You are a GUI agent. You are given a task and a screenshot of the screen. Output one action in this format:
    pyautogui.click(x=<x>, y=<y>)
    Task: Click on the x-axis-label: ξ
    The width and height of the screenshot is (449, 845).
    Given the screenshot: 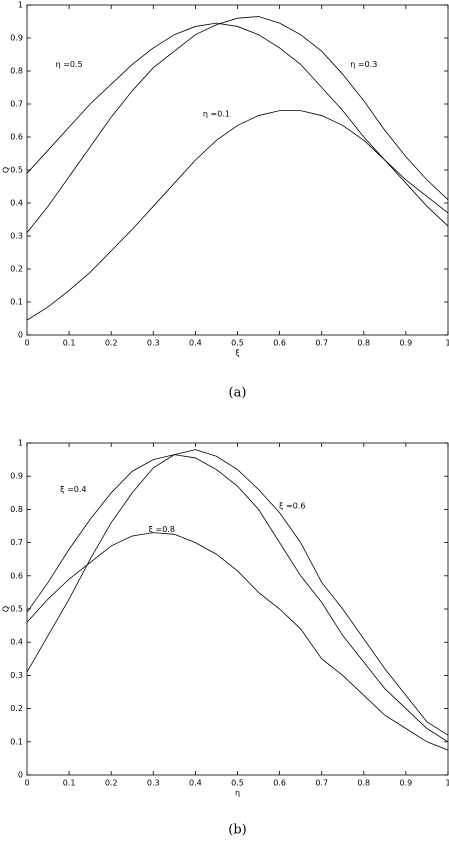 What is the action you would take?
    pyautogui.click(x=237, y=353)
    